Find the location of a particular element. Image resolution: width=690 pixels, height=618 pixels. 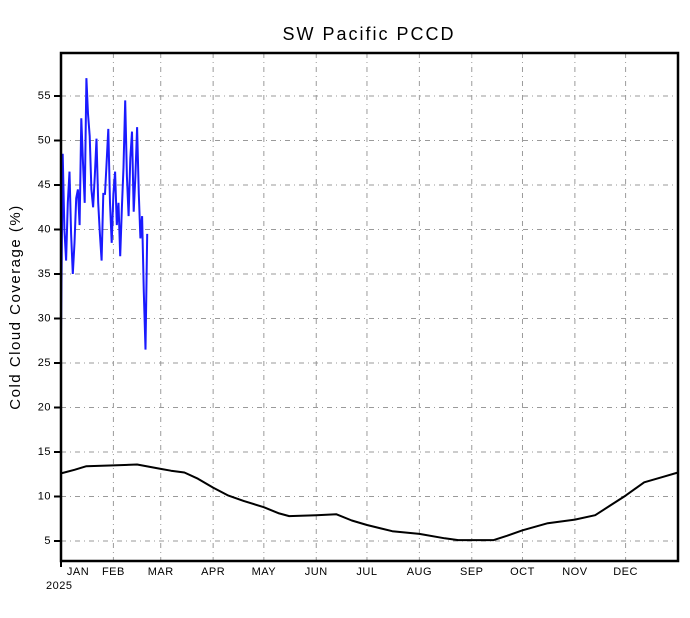

y-axis-tick-labels: 5 10 15 20 25 30 35 40 45 50 55 is located at coordinates (44, 318).